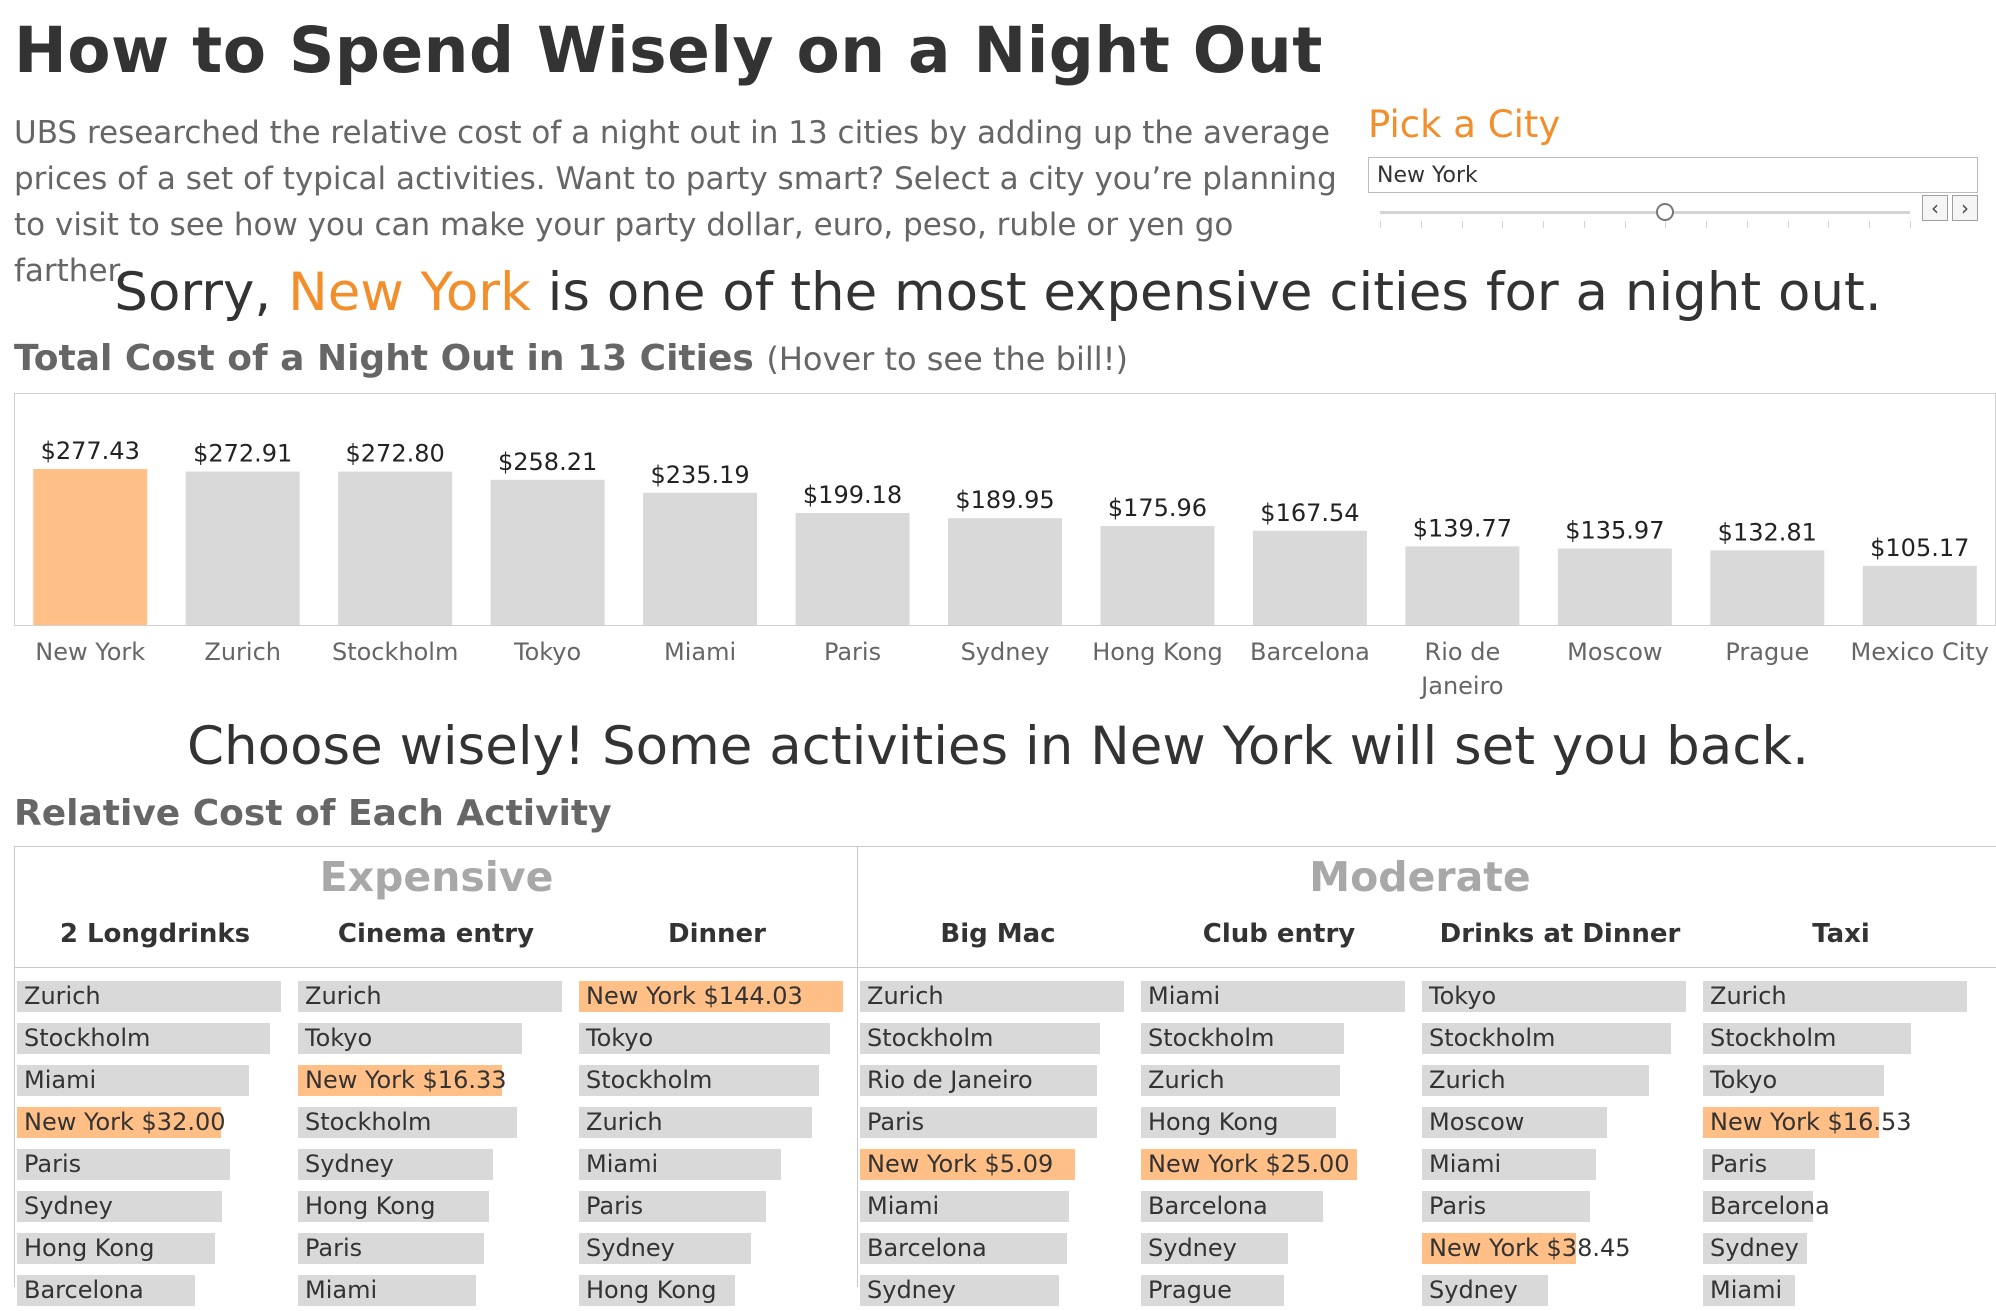 The image size is (1996, 1311). What do you see at coordinates (395, 548) in the screenshot?
I see `bar-stockholm` at bounding box center [395, 548].